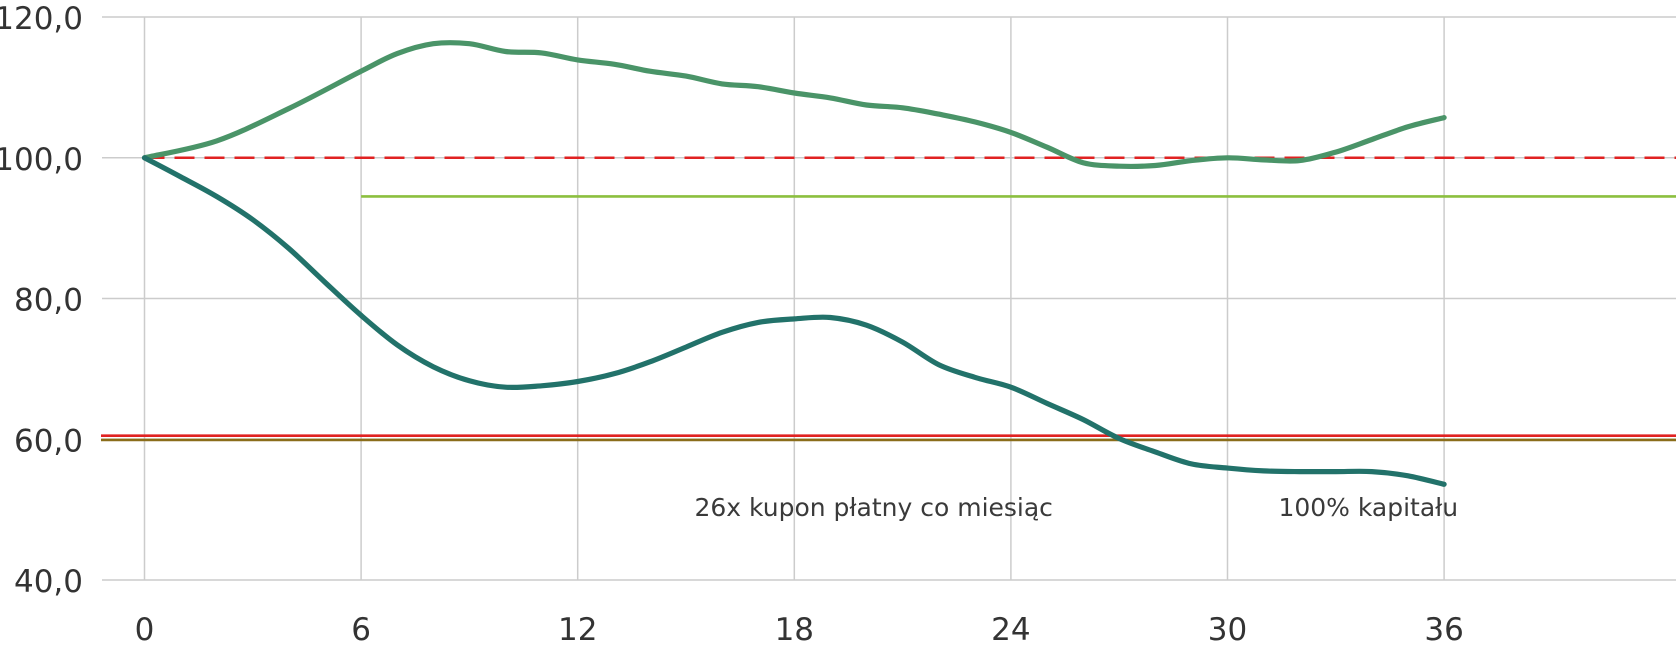 This screenshot has width=1676, height=659. What do you see at coordinates (145, 630) in the screenshot?
I see `x-tick-label: 0` at bounding box center [145, 630].